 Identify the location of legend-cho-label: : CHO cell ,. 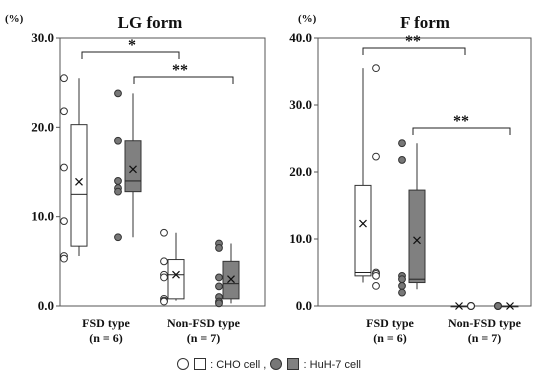
(238, 365).